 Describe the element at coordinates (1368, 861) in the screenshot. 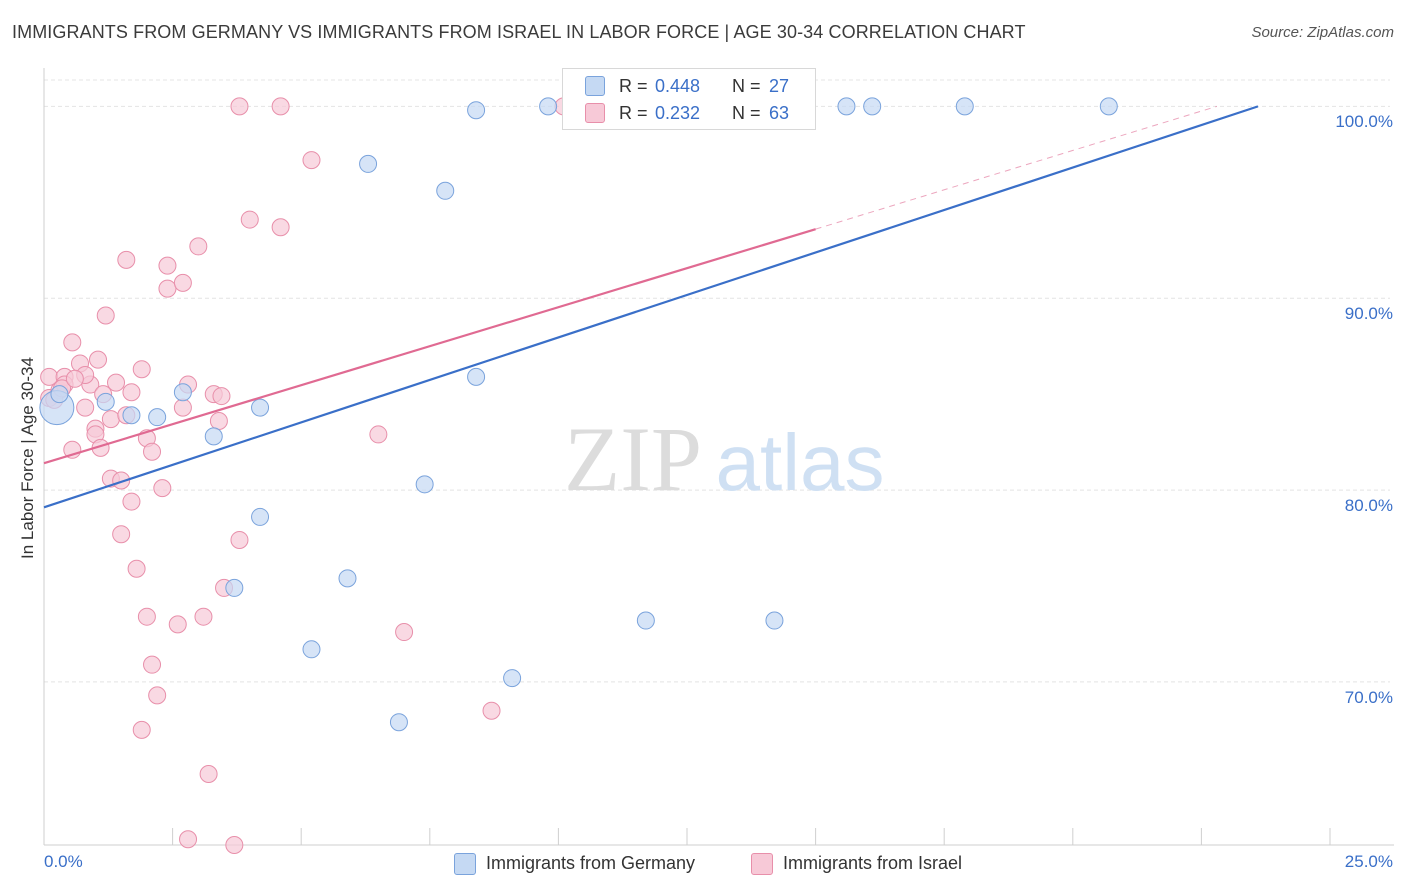

I see `x-tick-label-max: 25.0%` at that location.